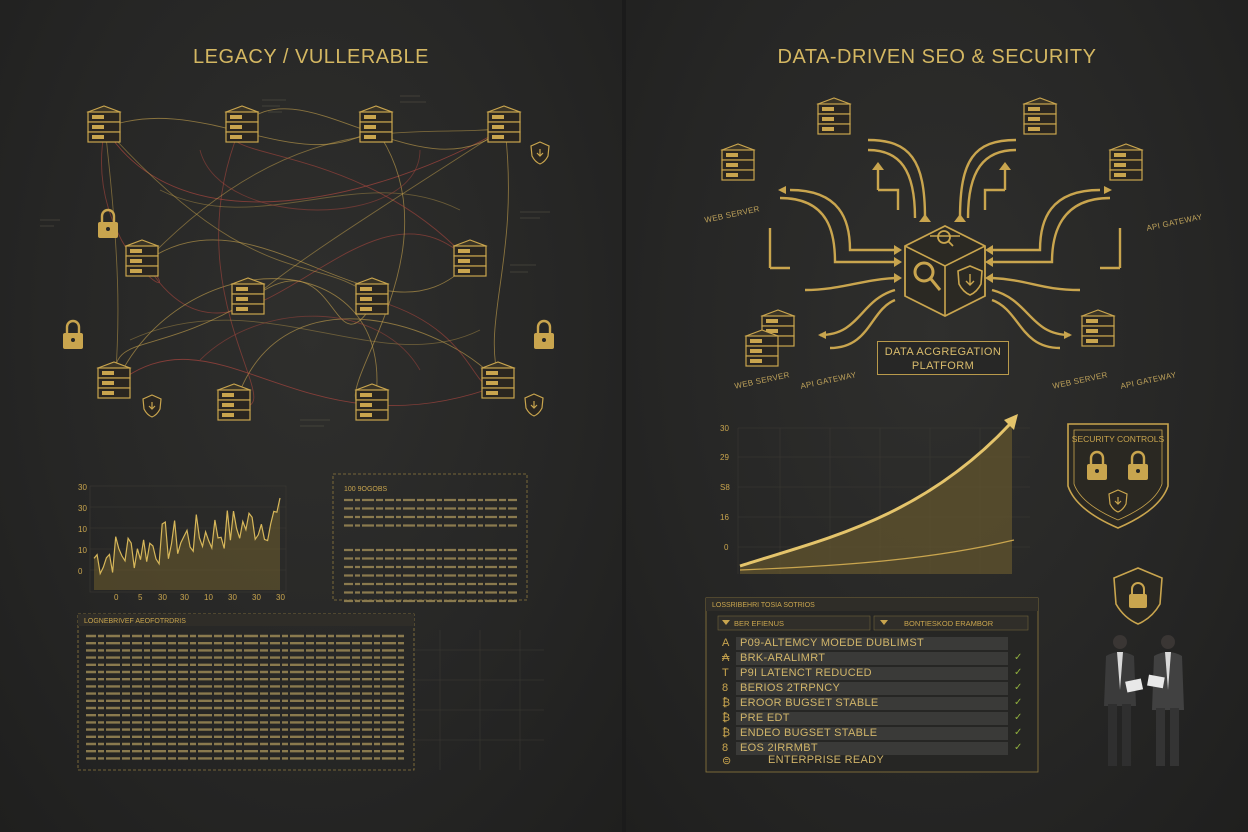 The width and height of the screenshot is (1248, 832). I want to click on status-row-label: EROOR BUGSET STABLE, so click(809, 703).